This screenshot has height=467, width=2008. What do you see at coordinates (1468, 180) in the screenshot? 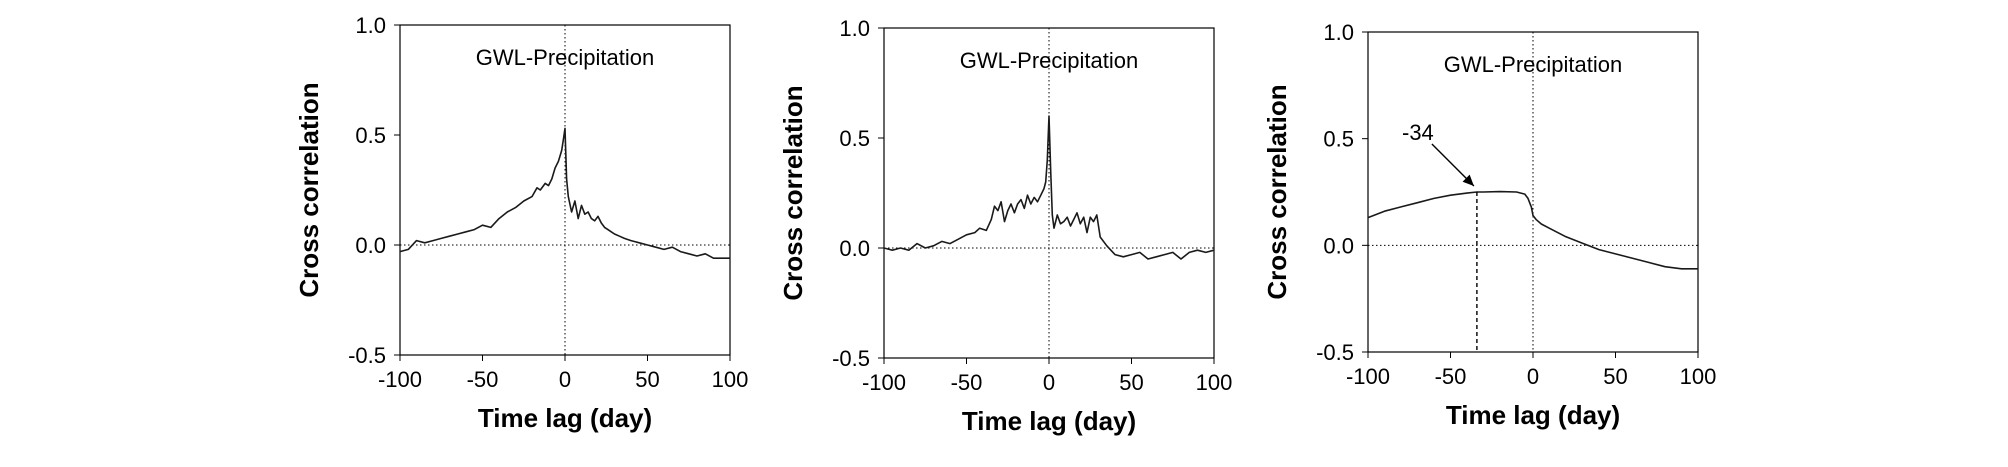
I see `annotation-arrow-head` at bounding box center [1468, 180].